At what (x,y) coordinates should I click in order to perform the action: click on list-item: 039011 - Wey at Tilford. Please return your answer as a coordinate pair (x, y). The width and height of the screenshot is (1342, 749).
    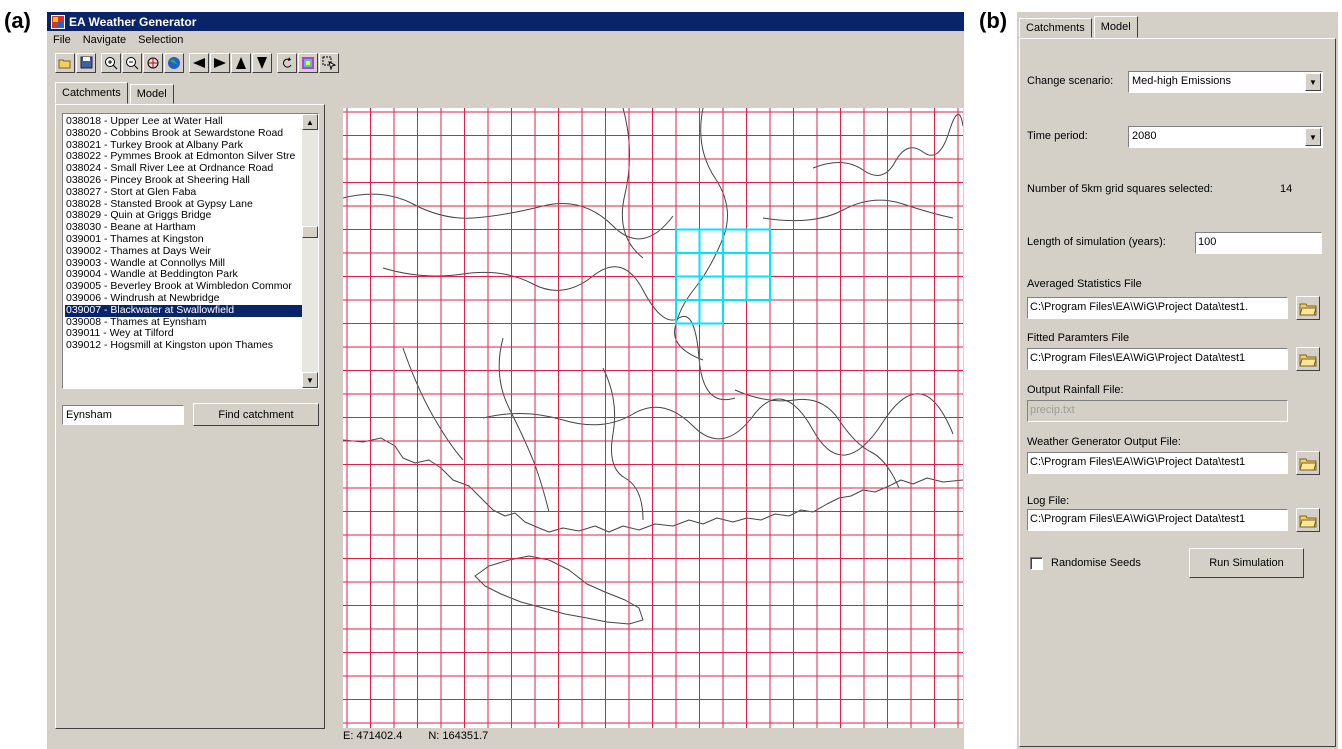
    Looking at the image, I should click on (120, 334).